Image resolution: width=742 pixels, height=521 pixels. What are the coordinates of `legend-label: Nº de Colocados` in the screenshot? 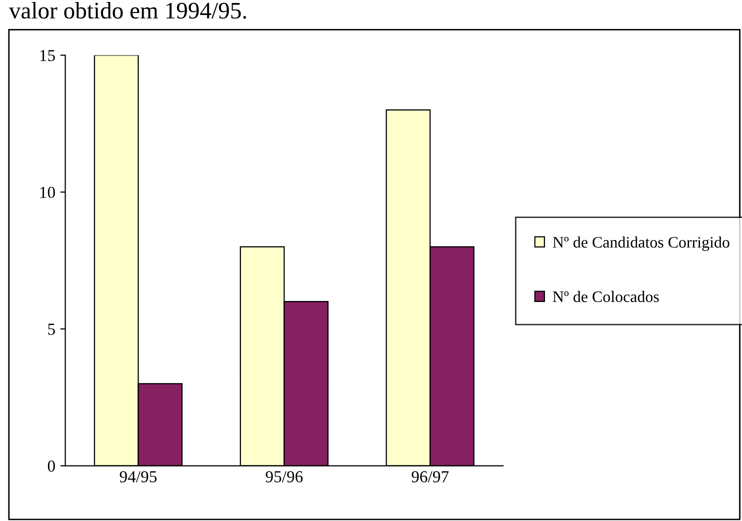 It's located at (605, 296).